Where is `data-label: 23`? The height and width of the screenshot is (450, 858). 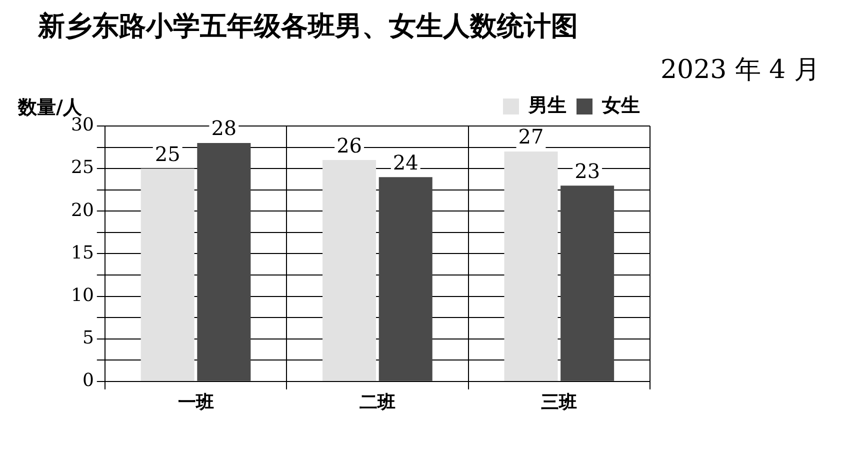 data-label: 23 is located at coordinates (587, 170).